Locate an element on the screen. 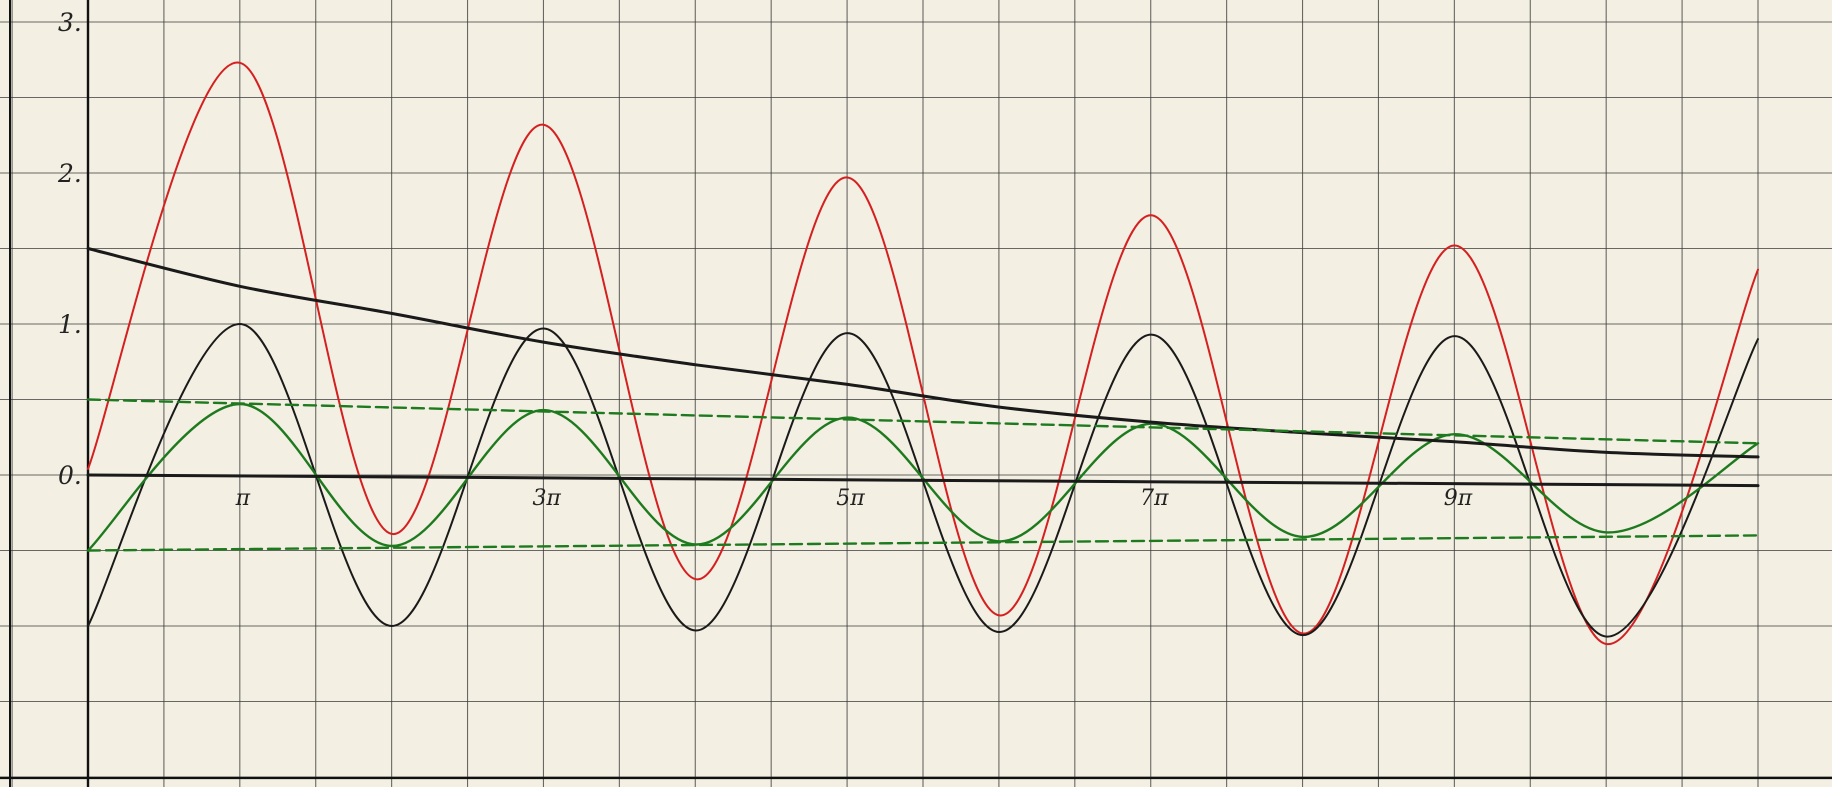 This screenshot has width=1832, height=787. x-tick-label: 3π is located at coordinates (546, 498).